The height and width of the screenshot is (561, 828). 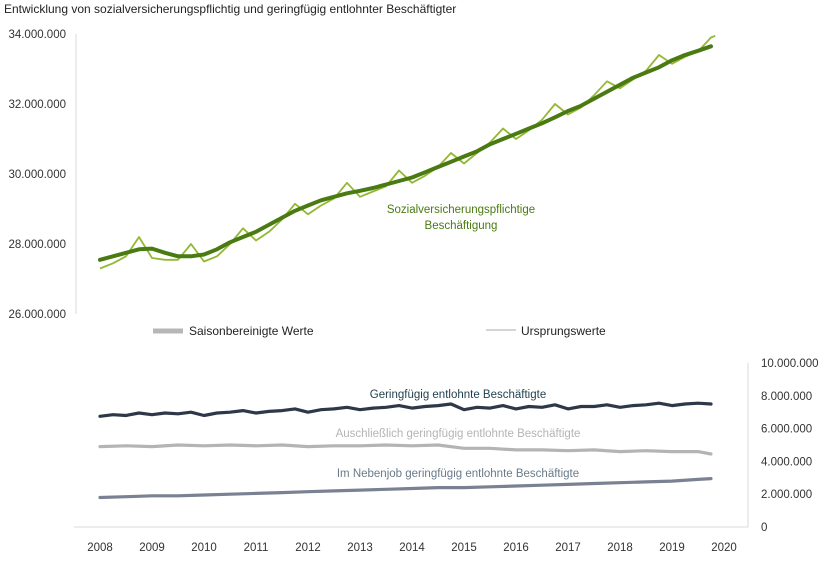 I want to click on bottom-y-tick-label: 0, so click(x=764, y=528).